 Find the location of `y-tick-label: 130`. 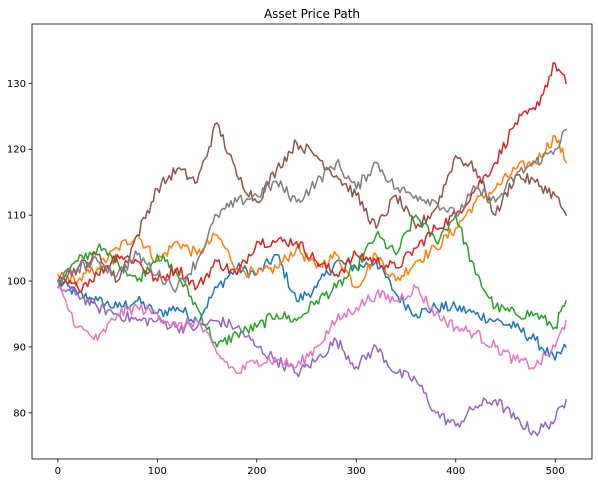

y-tick-label: 130 is located at coordinates (16, 84).